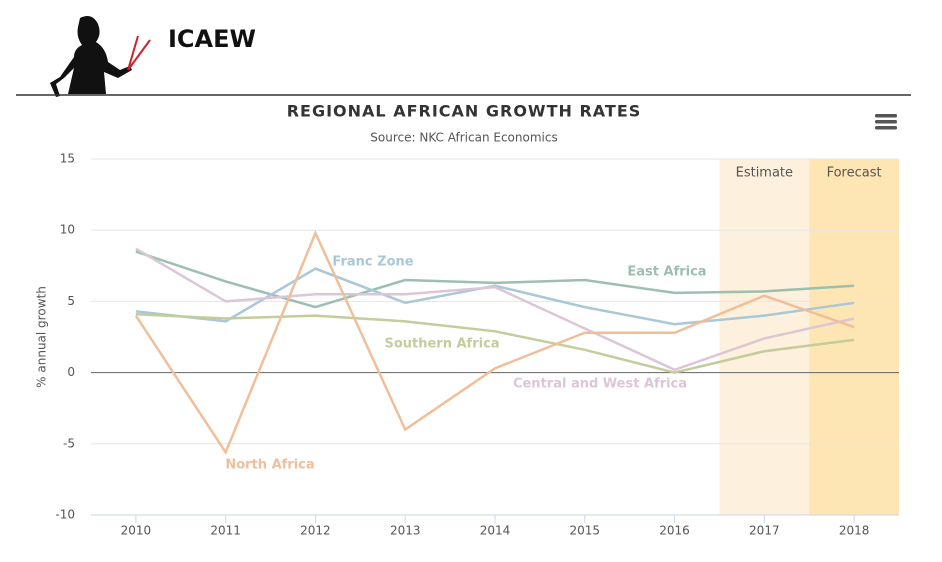 This screenshot has height=562, width=942. What do you see at coordinates (139, 53) in the screenshot?
I see `logo-mark` at bounding box center [139, 53].